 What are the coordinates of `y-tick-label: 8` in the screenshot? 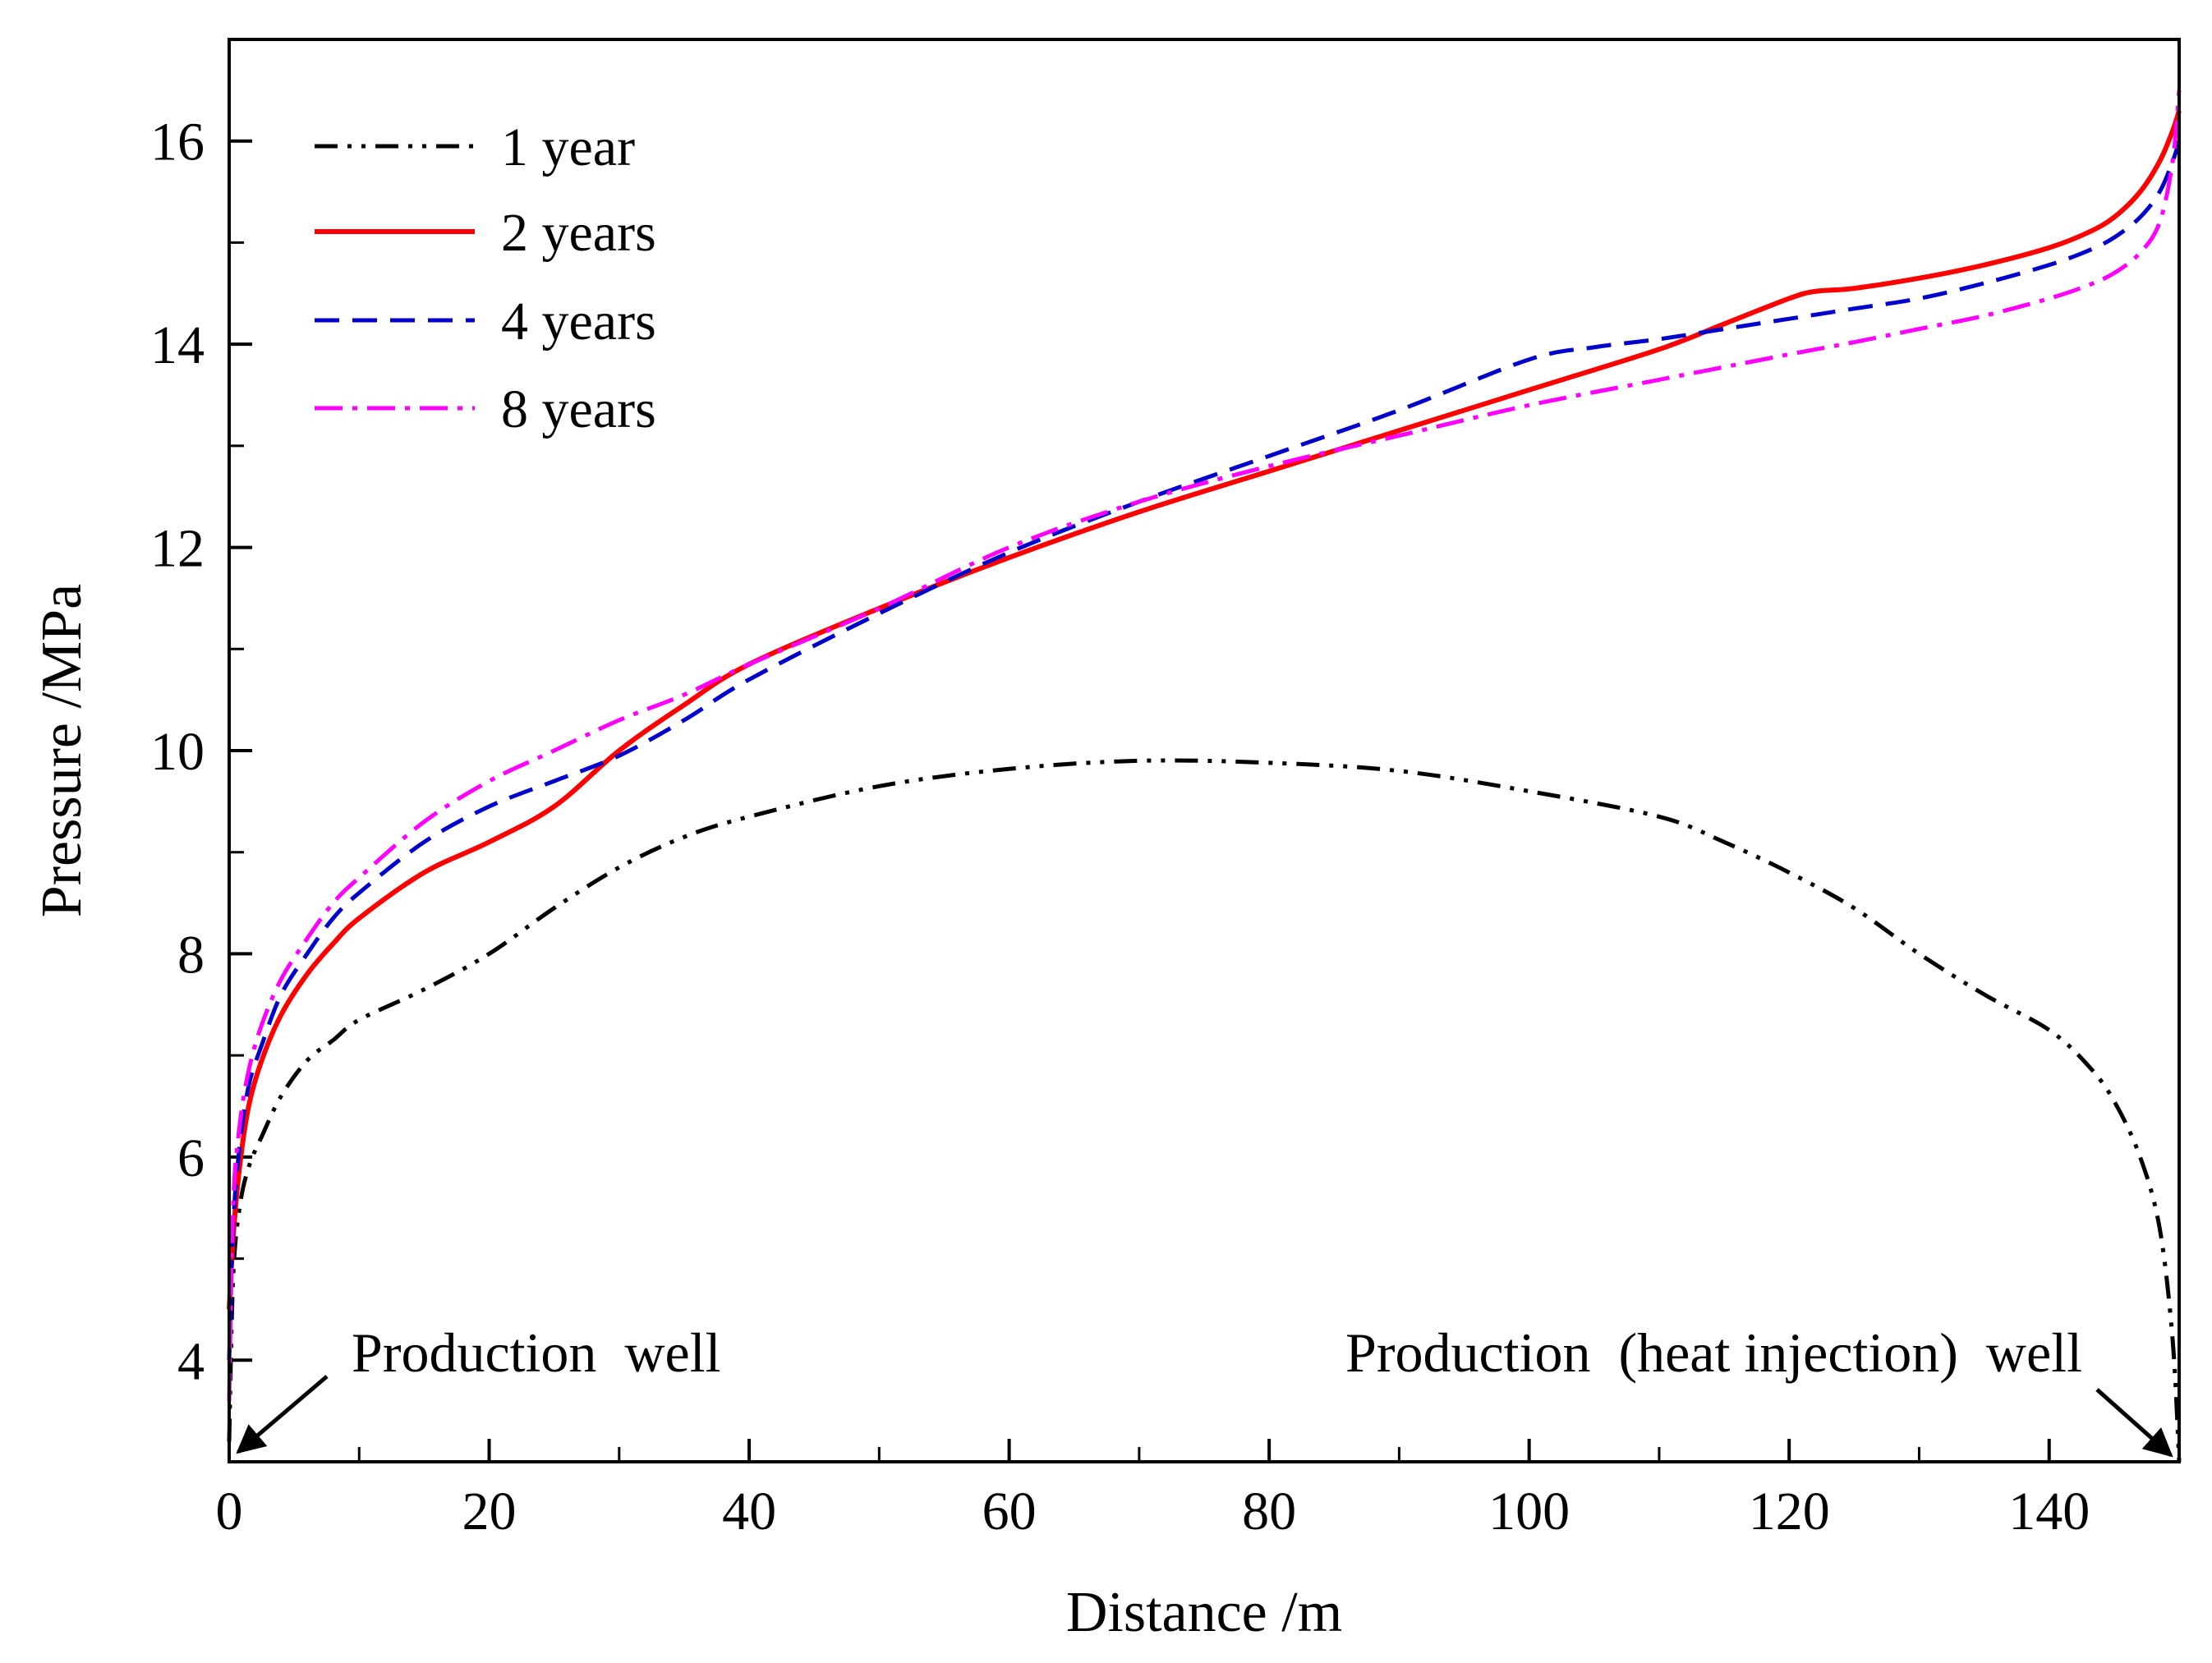 It's located at (191, 955).